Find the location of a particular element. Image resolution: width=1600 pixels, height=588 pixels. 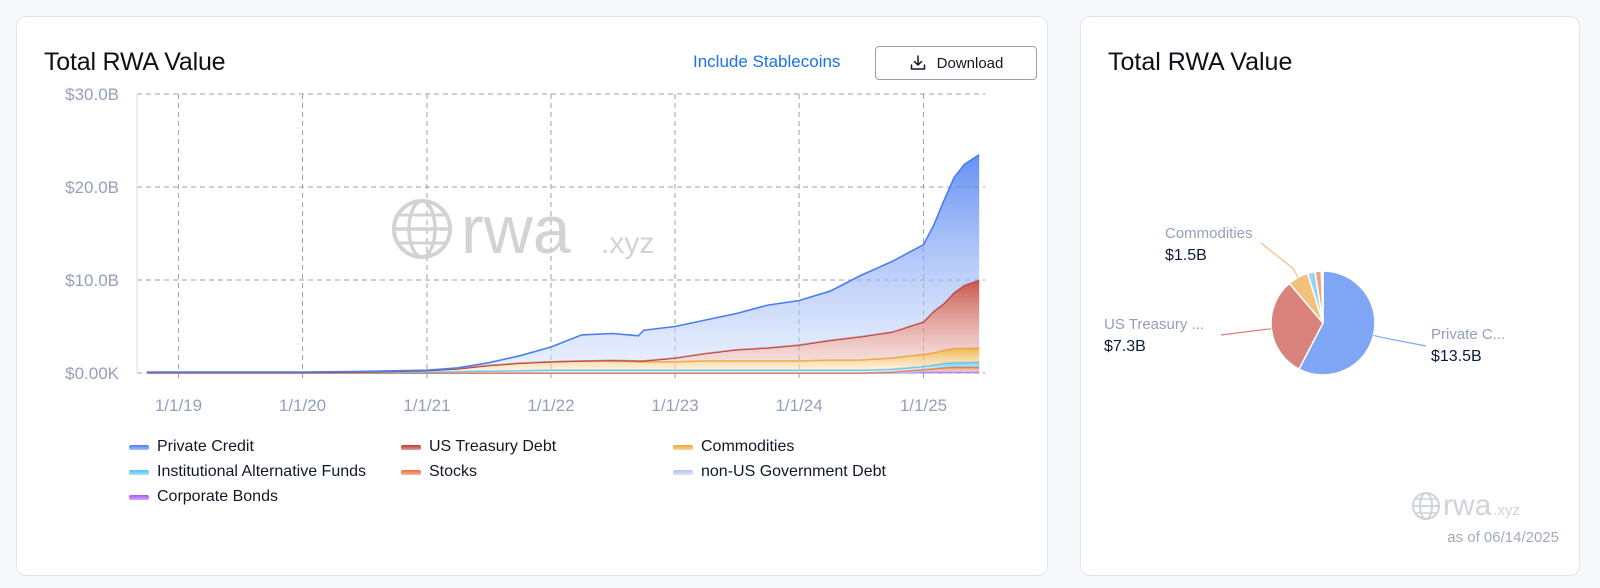

watermark: rwa .xyz is located at coordinates (523, 230).